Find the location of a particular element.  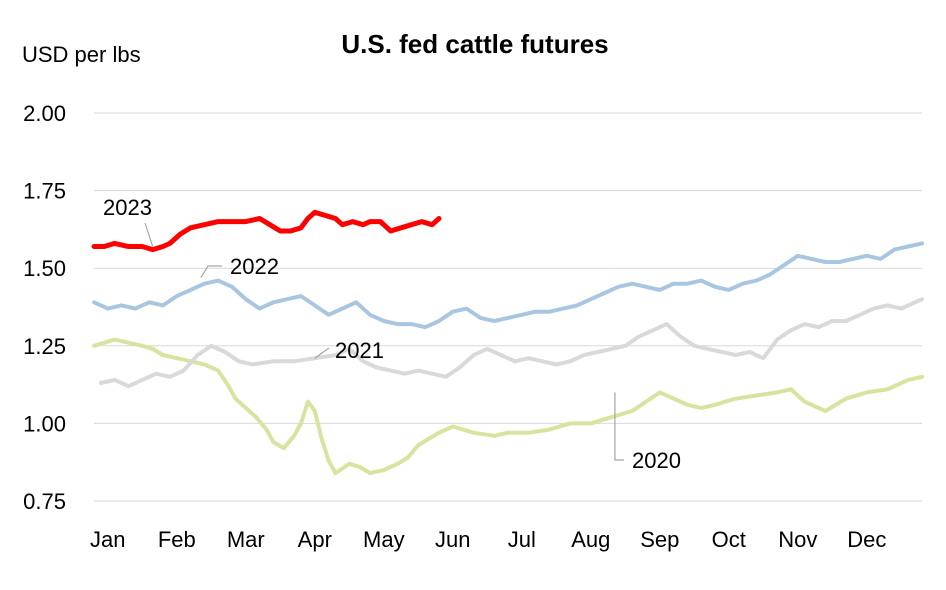

y-tick-label: 1.25 is located at coordinates (44, 346).